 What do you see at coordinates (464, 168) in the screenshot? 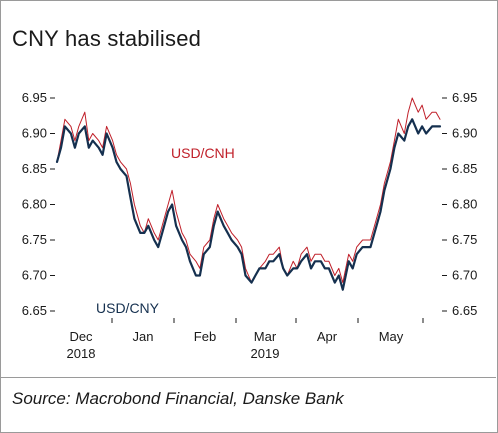
I see `y-tick-label-right: 6.85` at bounding box center [464, 168].